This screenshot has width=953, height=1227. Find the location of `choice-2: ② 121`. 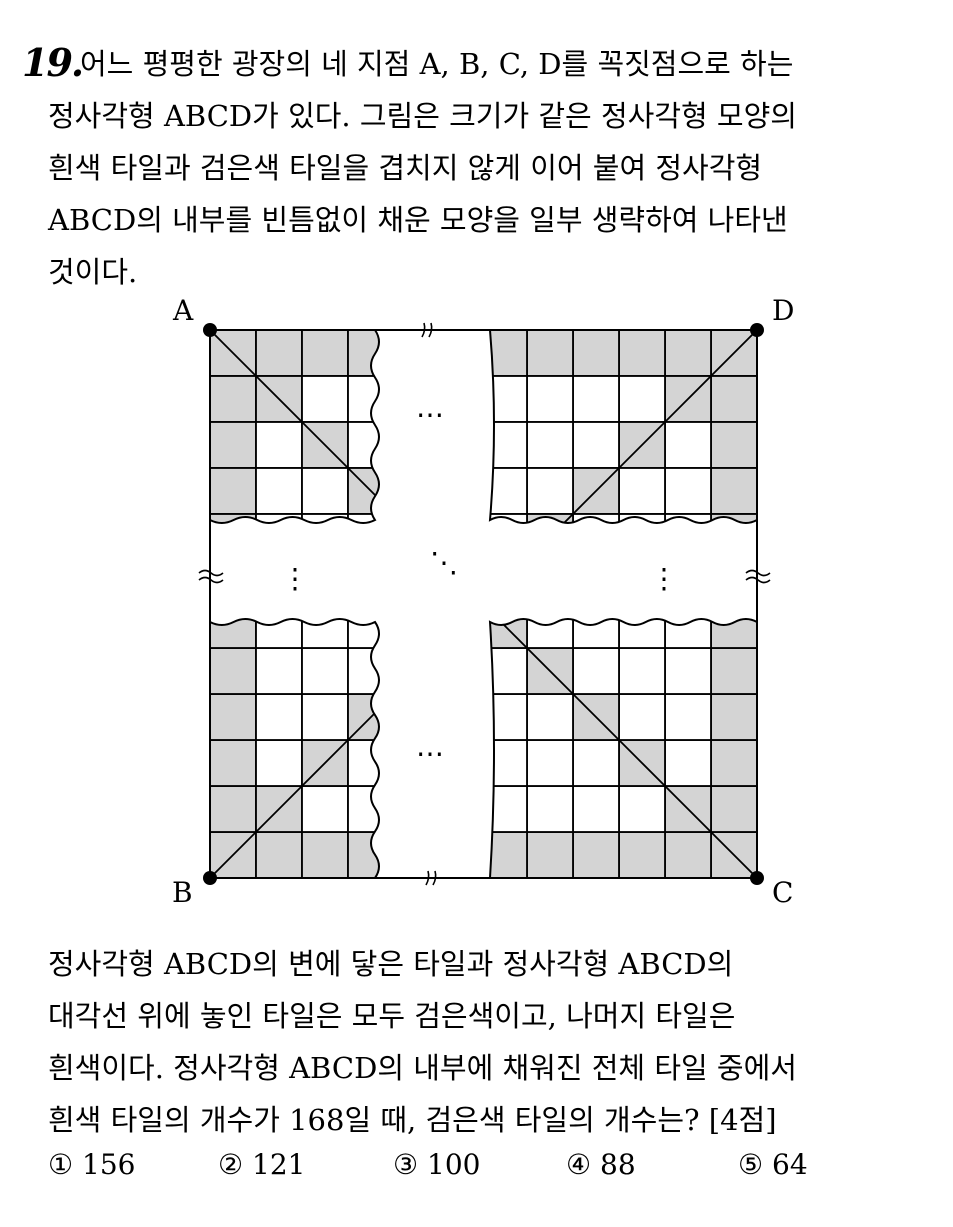

choice-2: ② 121 is located at coordinates (261, 1164).